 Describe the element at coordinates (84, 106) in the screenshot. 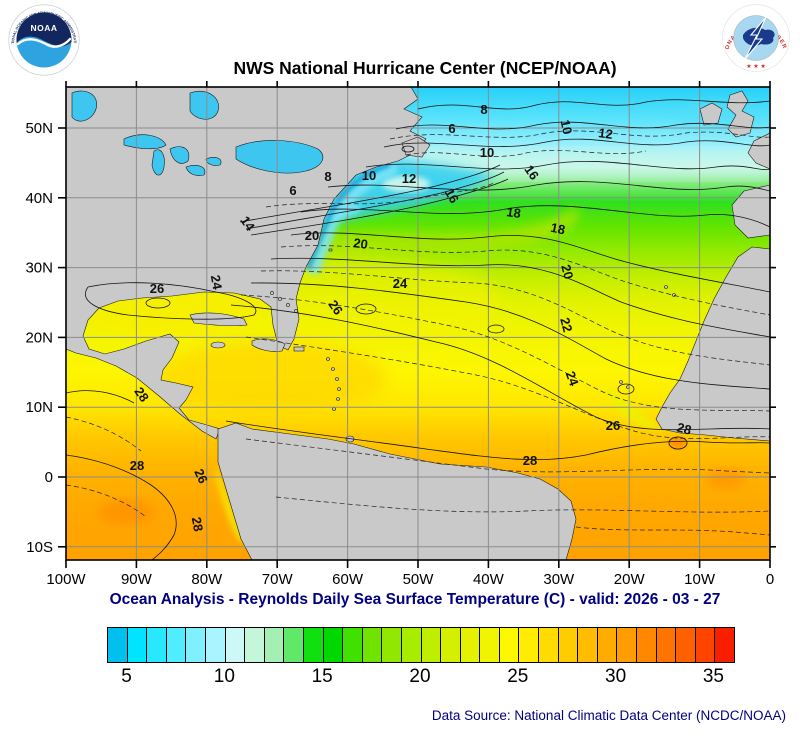

I see `hudson-bay` at that location.